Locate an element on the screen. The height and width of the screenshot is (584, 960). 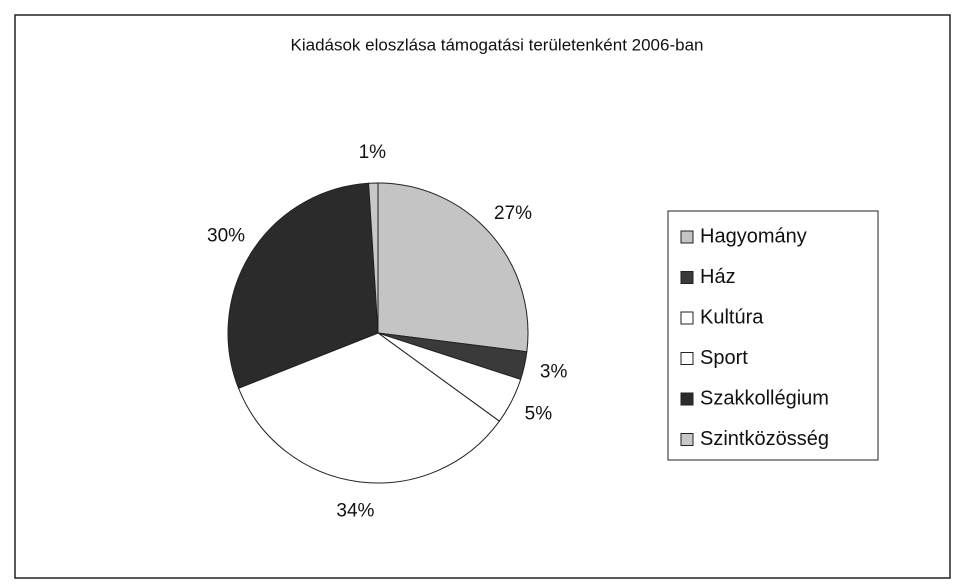
data-label: 27% is located at coordinates (513, 213).